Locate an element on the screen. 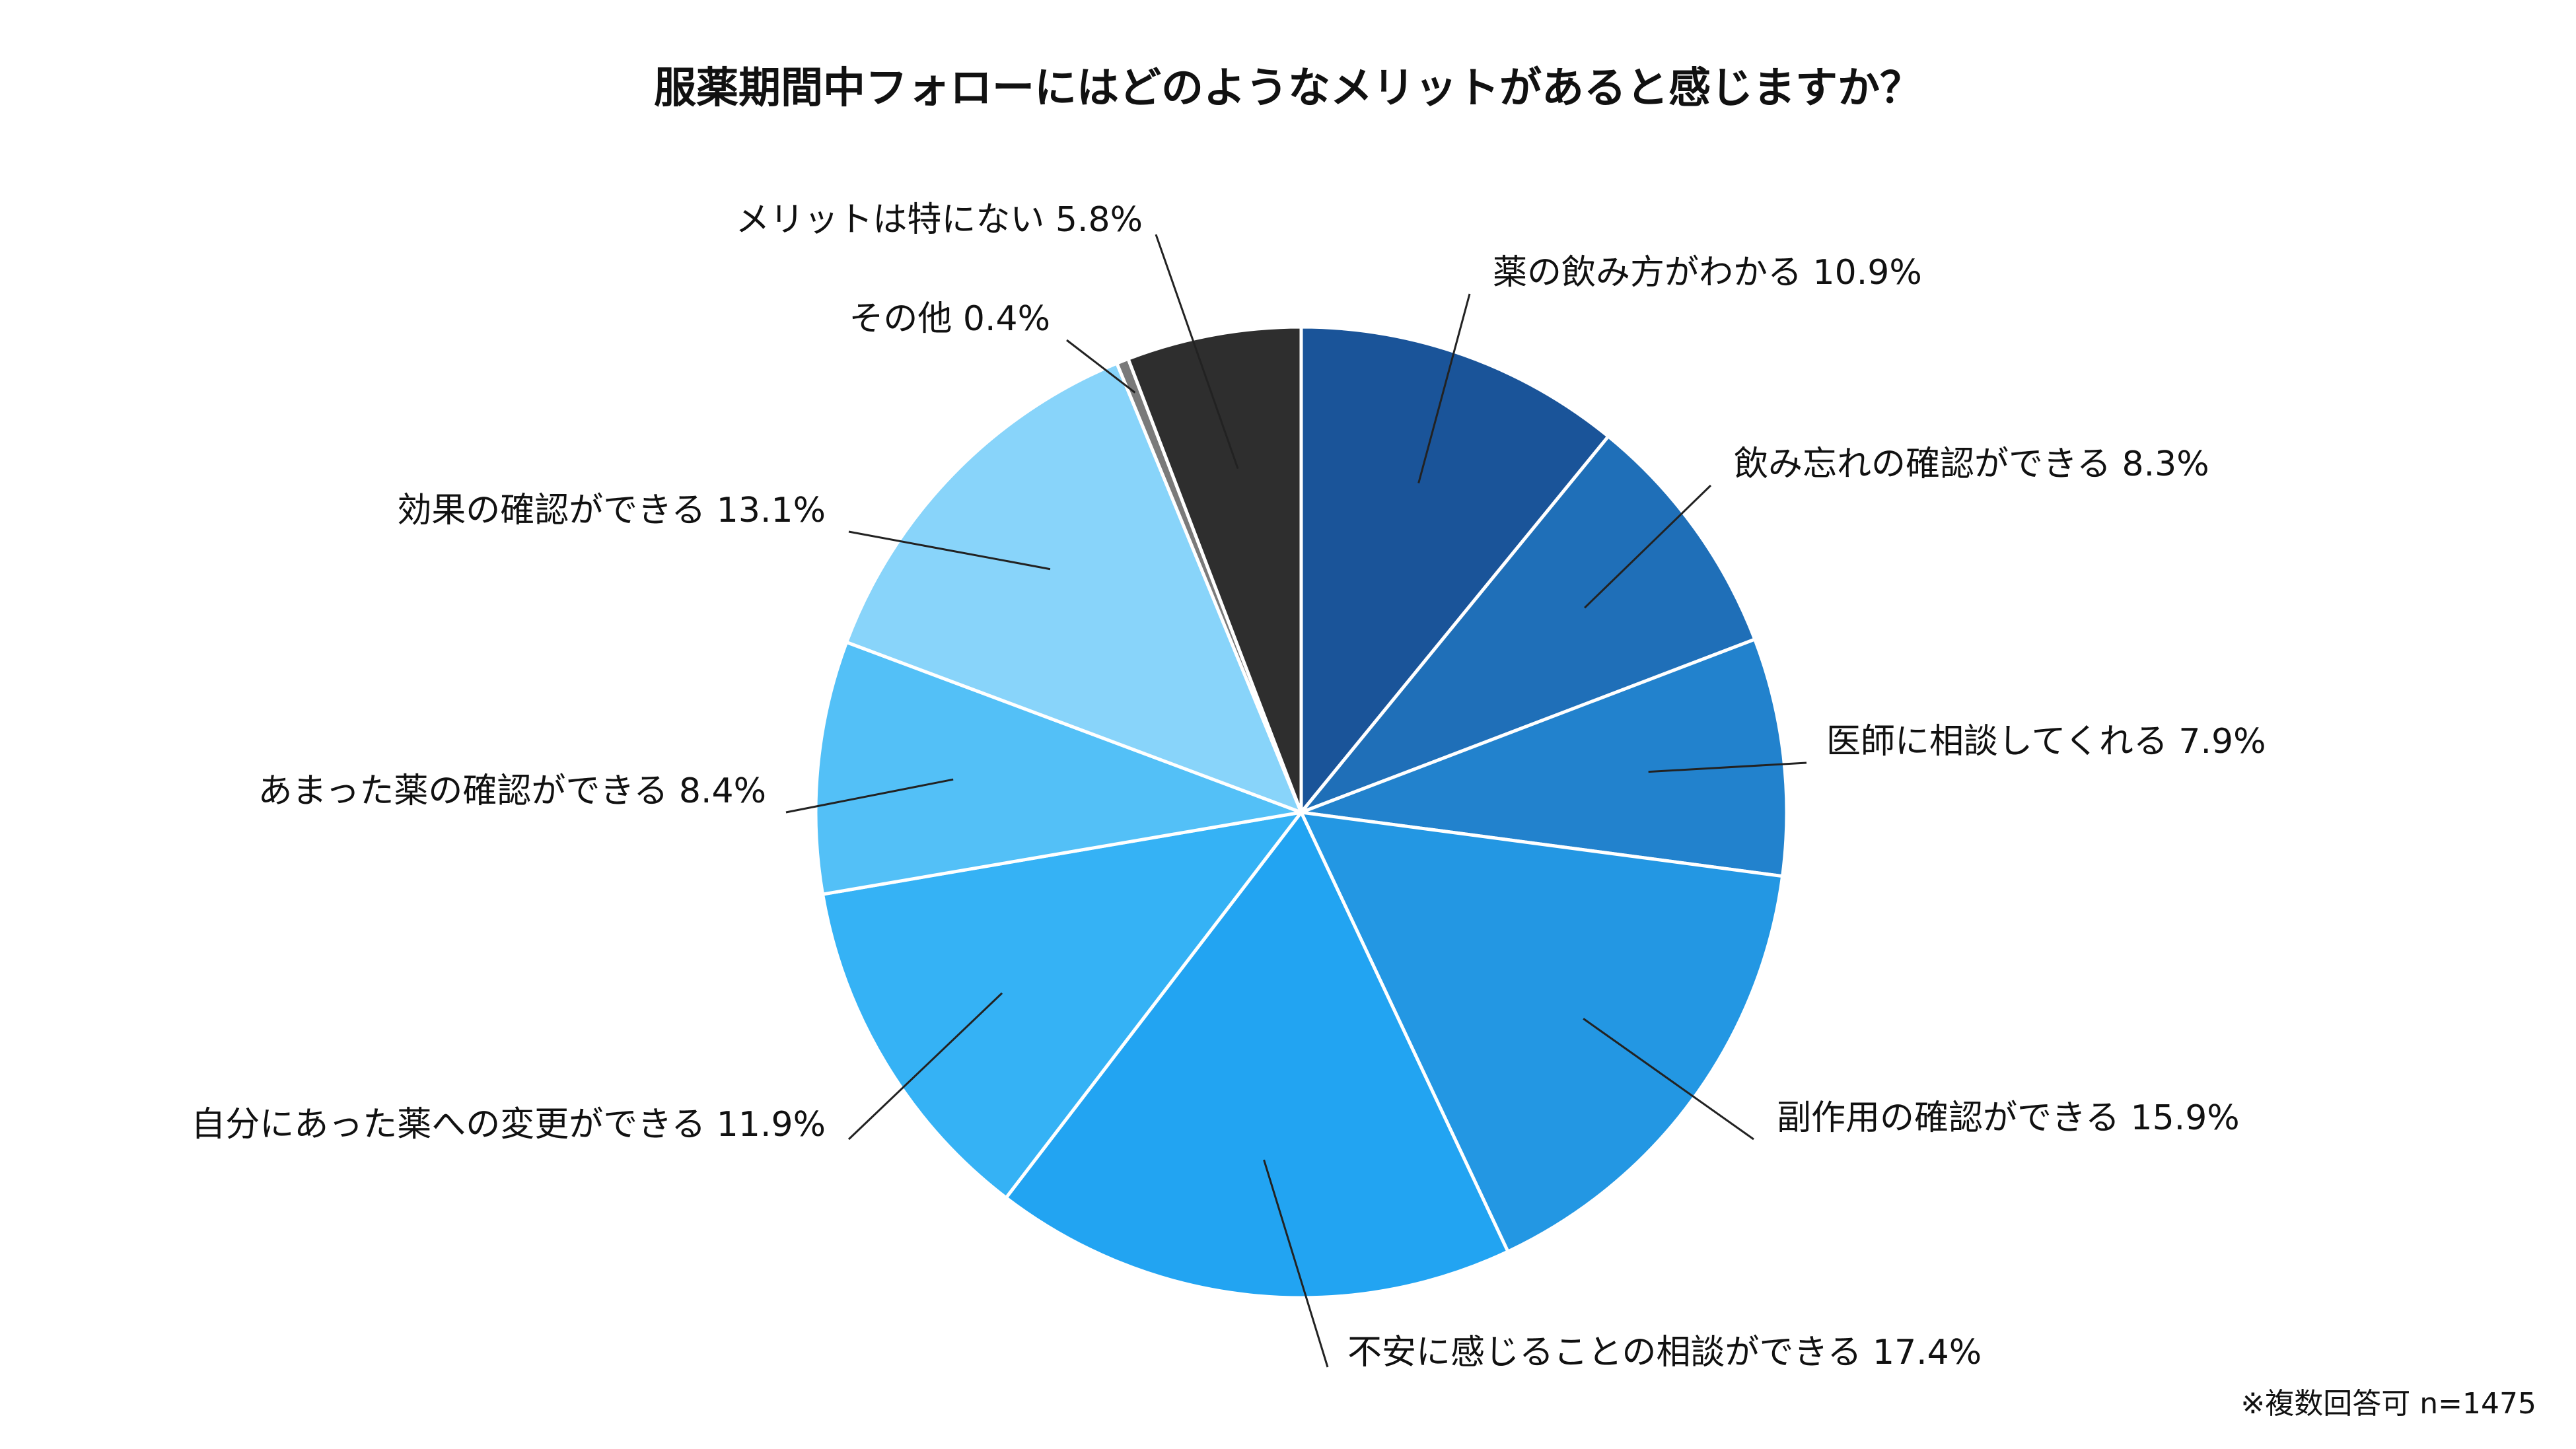 The width and height of the screenshot is (2576, 1449). slice-value-8: 13.1% is located at coordinates (771, 511).